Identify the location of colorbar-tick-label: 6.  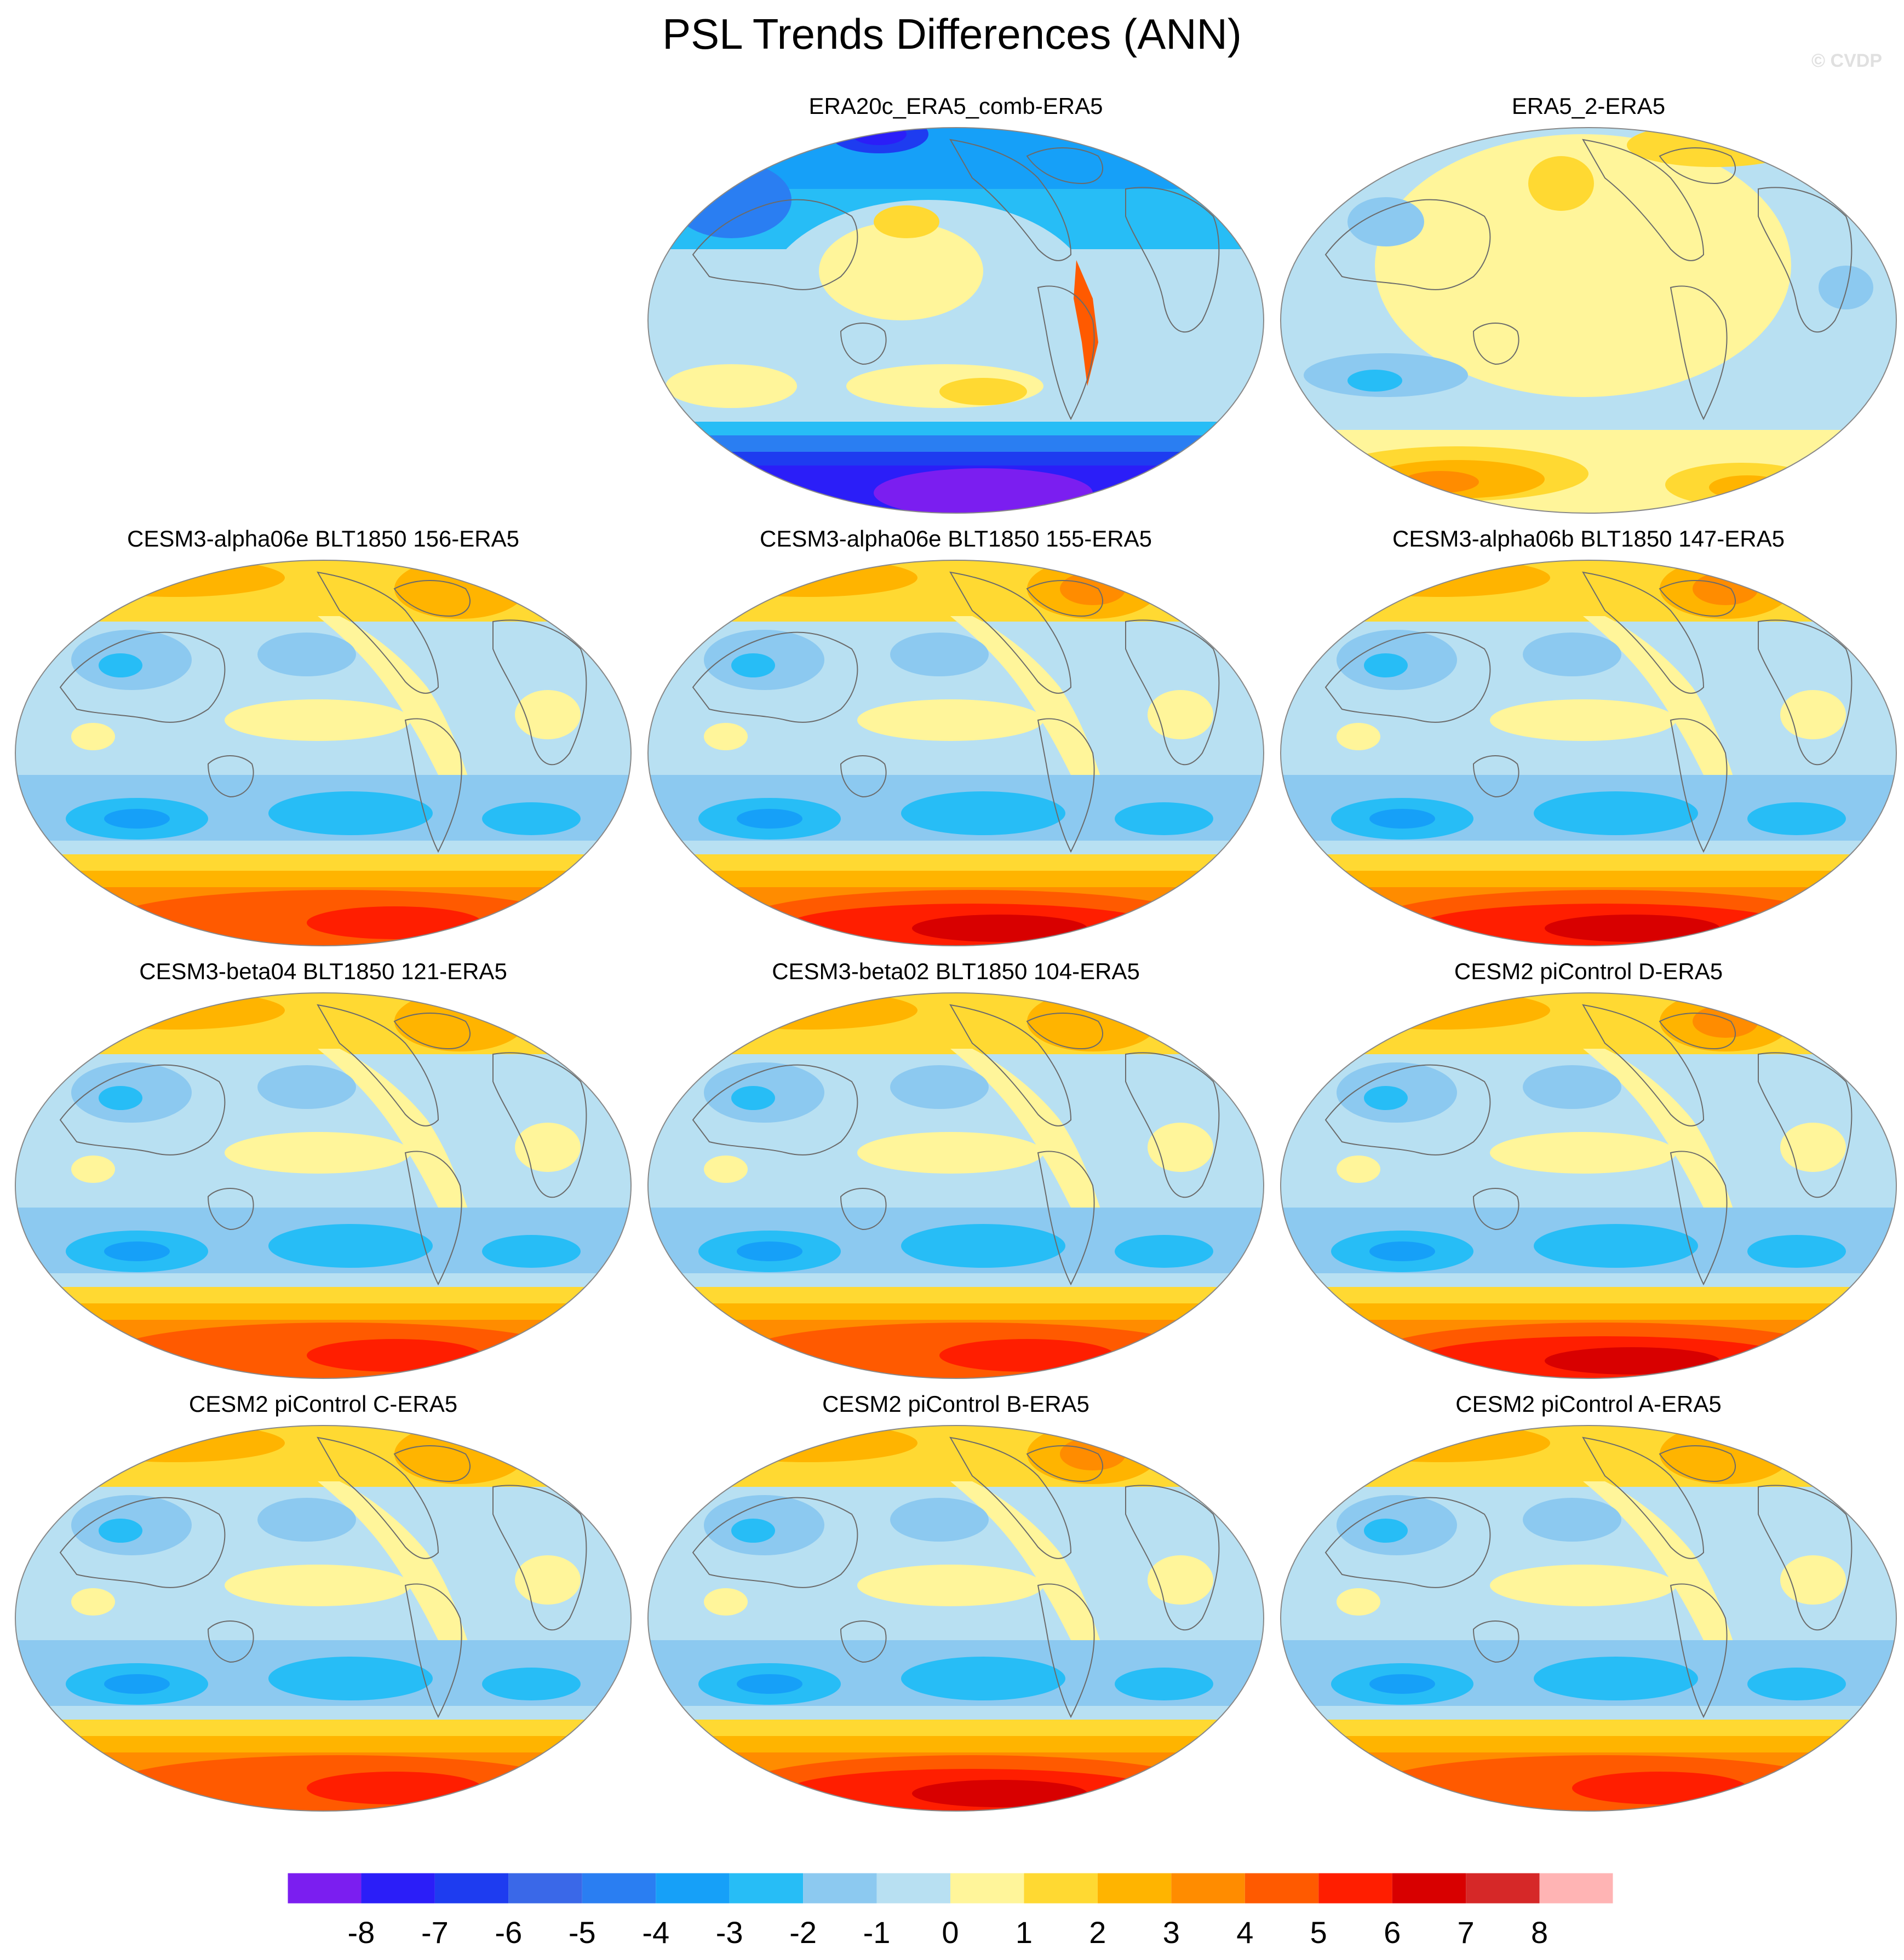
(1392, 1932).